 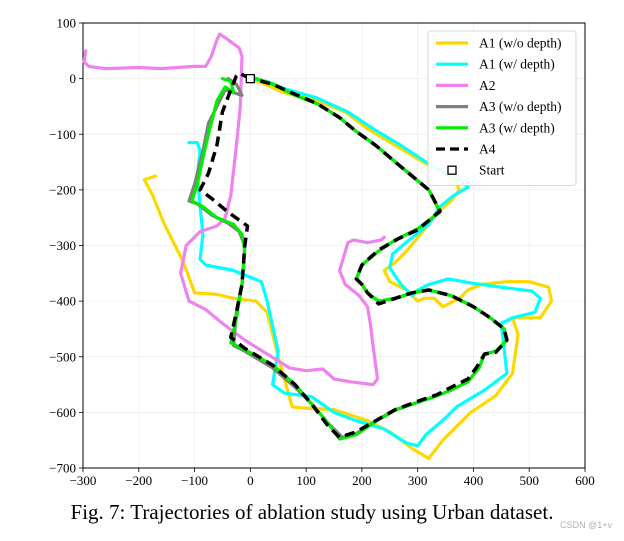 What do you see at coordinates (306, 480) in the screenshot?
I see `x-tick-label: 100` at bounding box center [306, 480].